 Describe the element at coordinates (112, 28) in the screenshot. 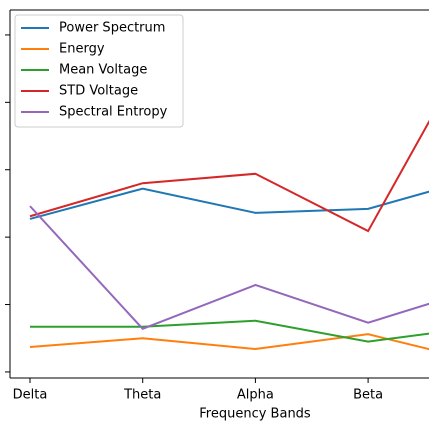

I see `legend-label: Power Spectrum` at that location.